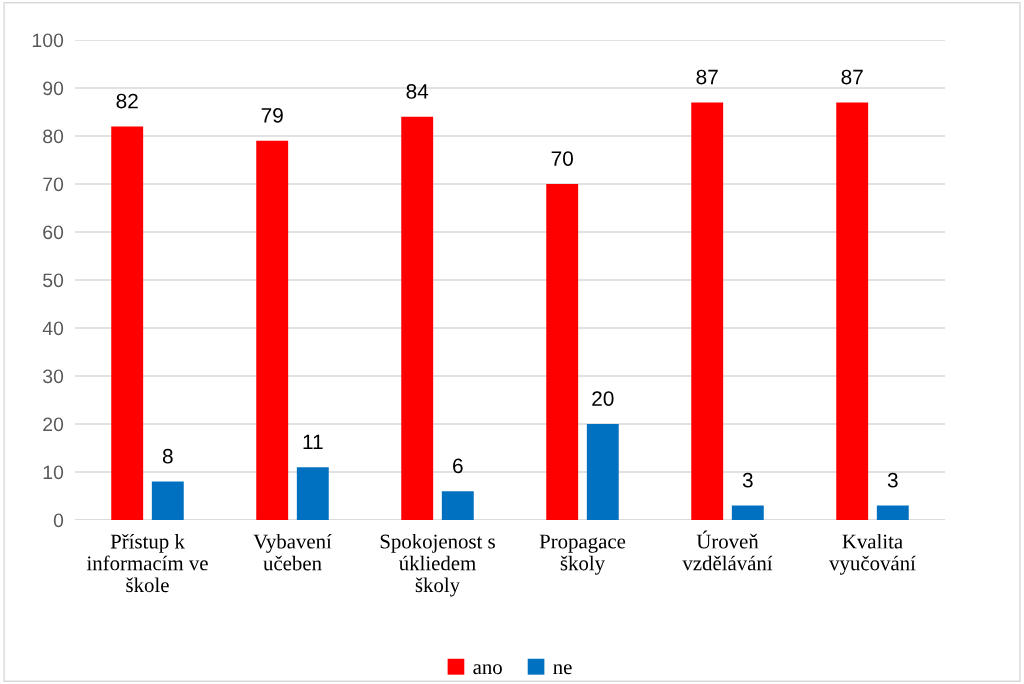 The width and height of the screenshot is (1024, 684). I want to click on x-tick-label: Kvalita vyučování, so click(872, 554).